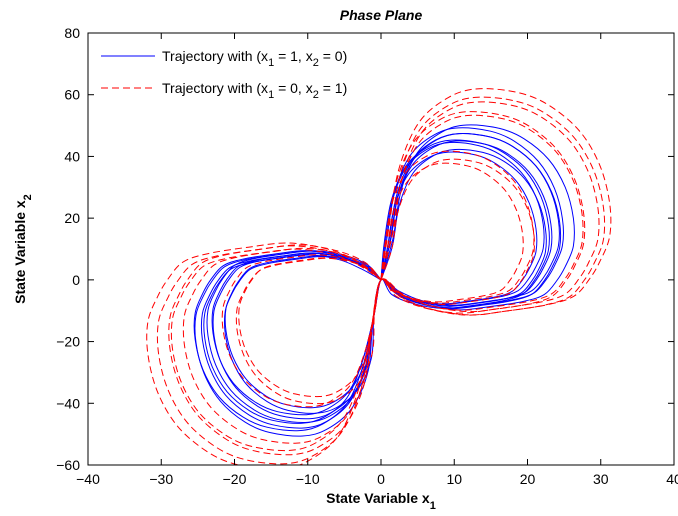 This screenshot has height=516, width=678. I want to click on y-axis-label-text: State Variable x, so click(20, 252).